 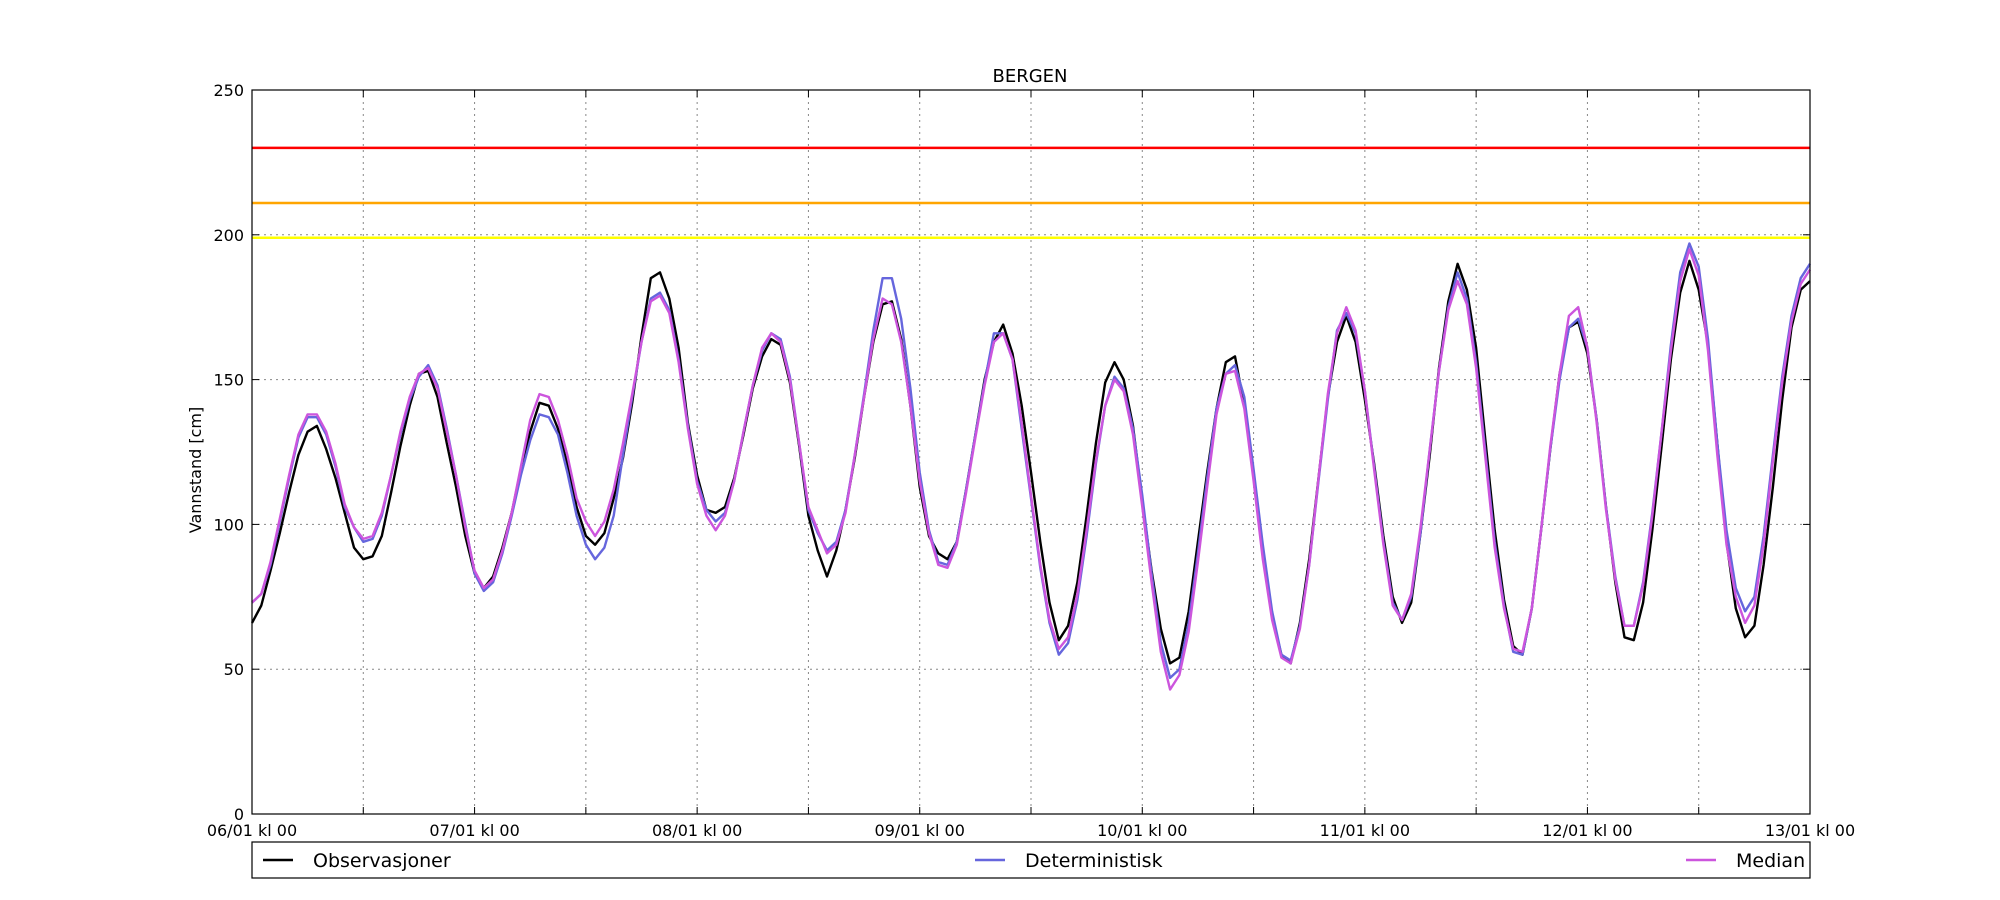 I want to click on y-axis-title: Vannstand [cm], so click(x=195, y=470).